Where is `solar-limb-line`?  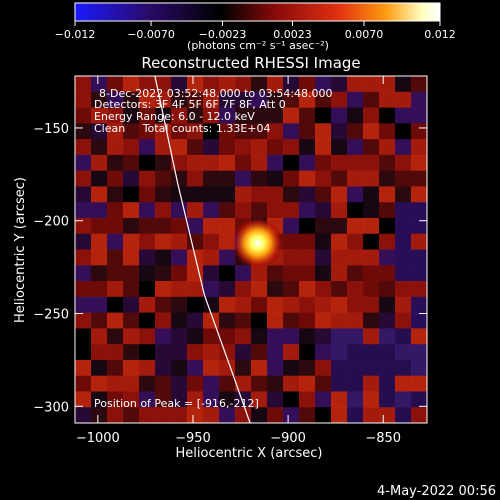 solar-limb-line is located at coordinates (202, 249).